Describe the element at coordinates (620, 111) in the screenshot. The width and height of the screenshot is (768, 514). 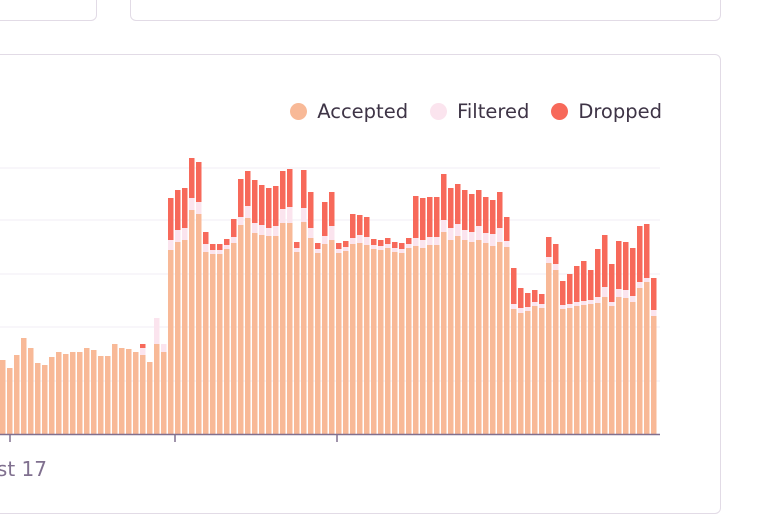
I see `legend-label-dropped: Dropped` at that location.